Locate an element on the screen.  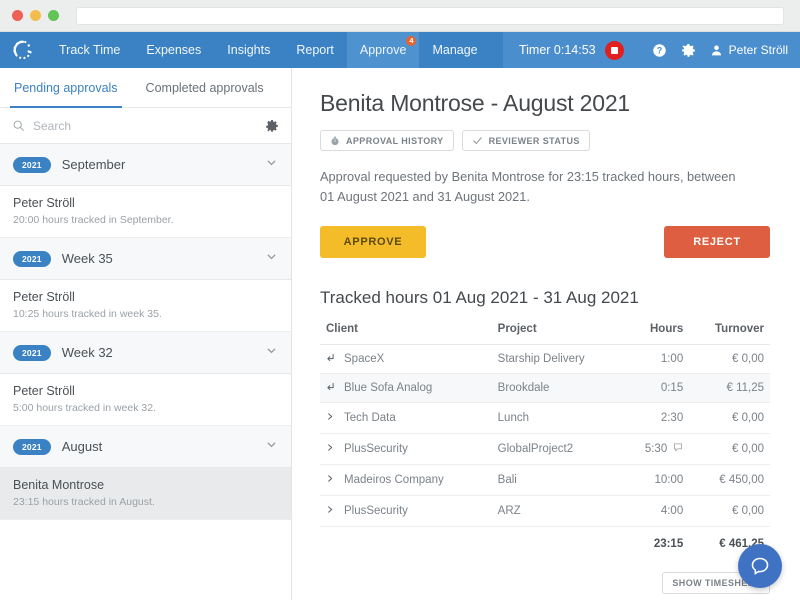
group-title: Week 32 is located at coordinates (87, 352).